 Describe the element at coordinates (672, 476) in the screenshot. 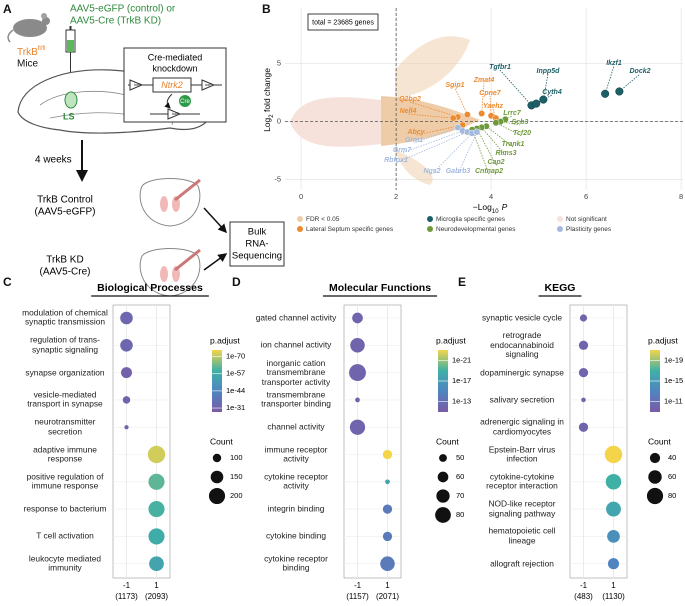

I see `size-legend-label: 60` at that location.